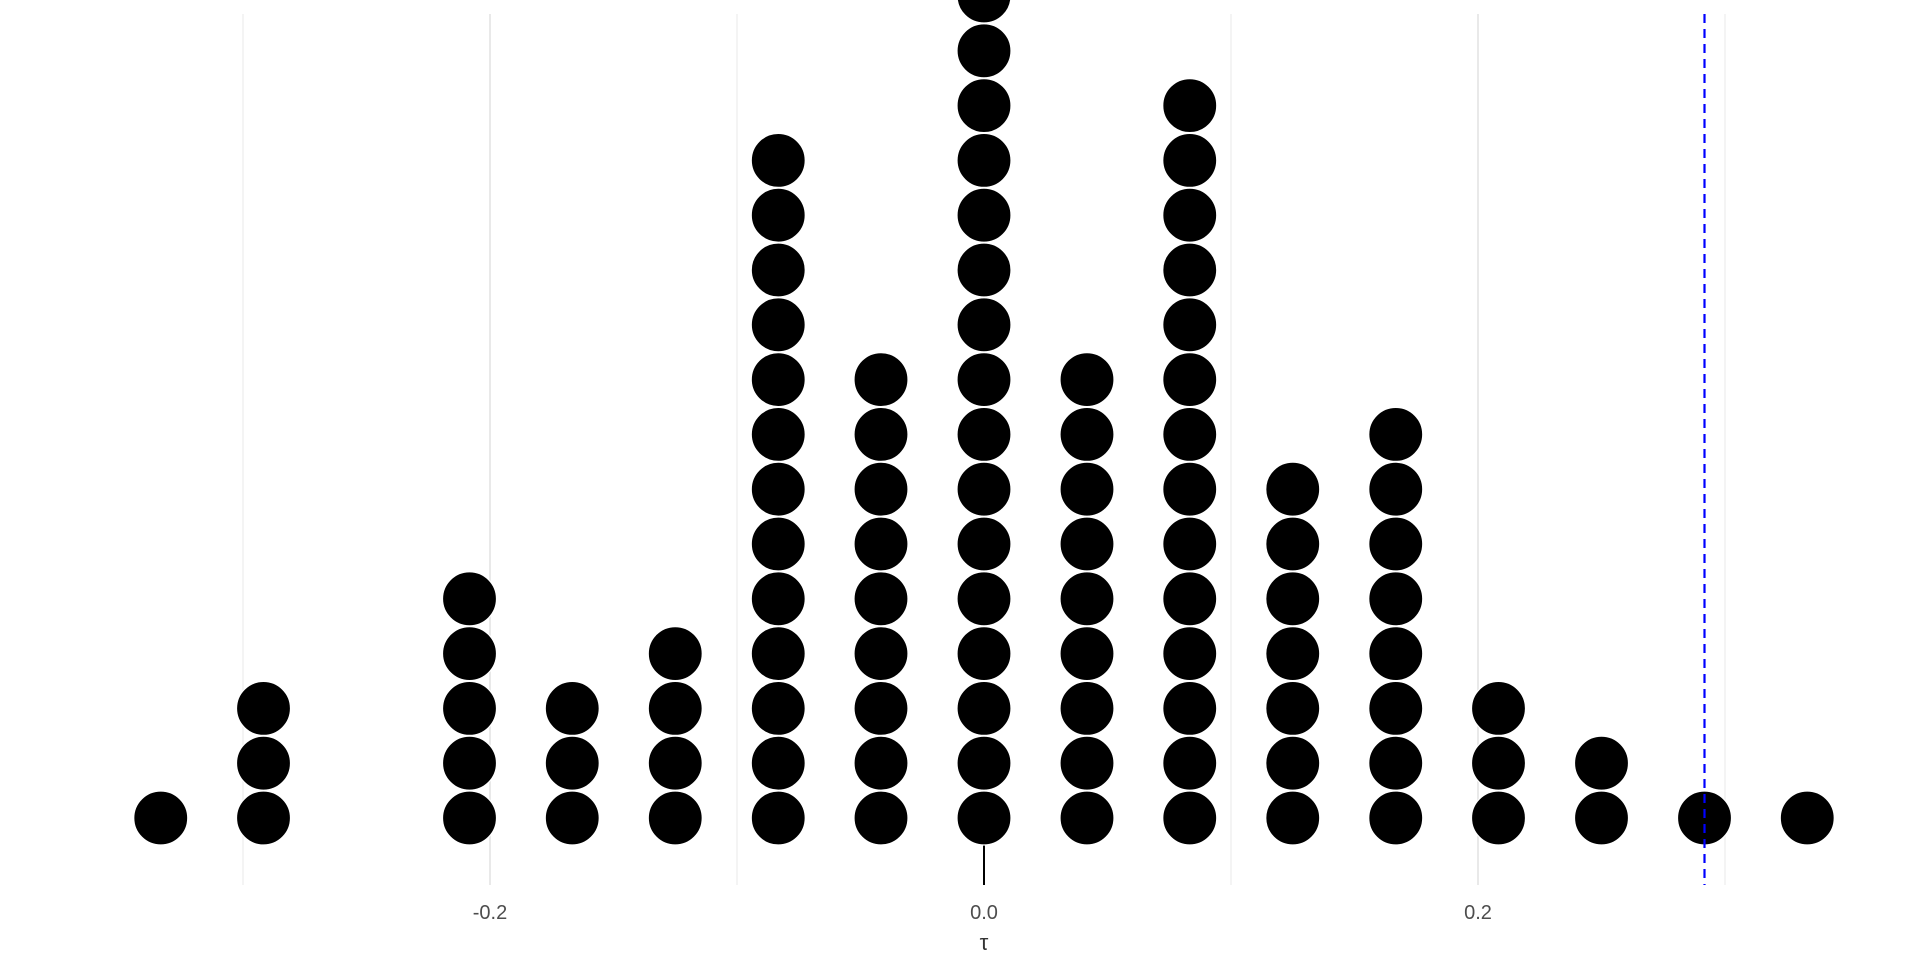 The width and height of the screenshot is (1920, 965). What do you see at coordinates (490, 913) in the screenshot?
I see `x-tick-label: -0.2` at bounding box center [490, 913].